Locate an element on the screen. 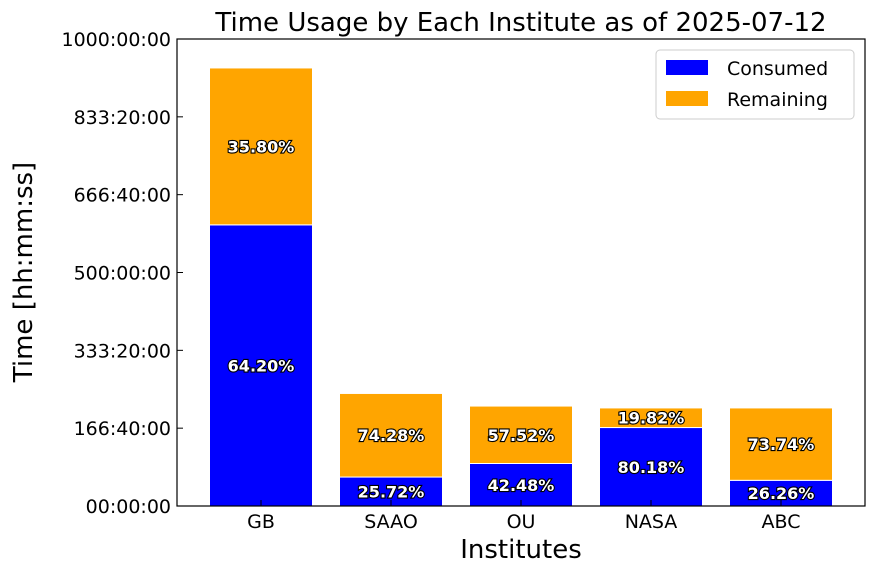  y-tick-label: 166:40:00 is located at coordinates (122, 429).